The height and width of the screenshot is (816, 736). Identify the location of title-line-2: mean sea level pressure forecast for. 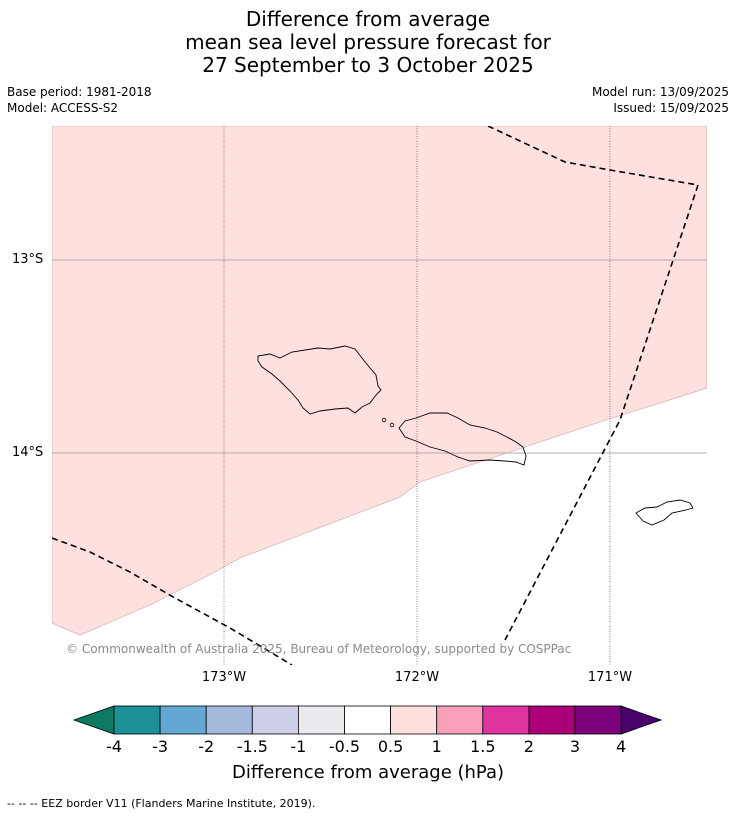
(368, 42).